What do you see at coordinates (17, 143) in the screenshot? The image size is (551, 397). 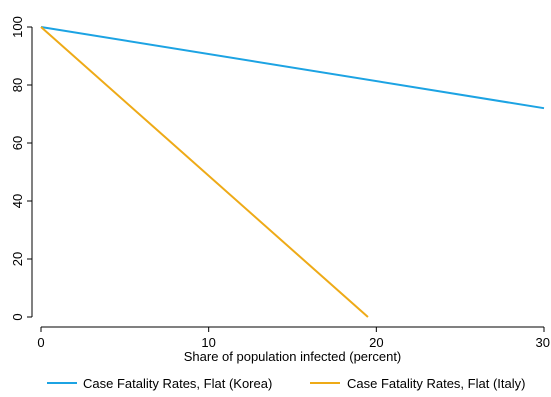 I see `y-tick-label: 60` at bounding box center [17, 143].